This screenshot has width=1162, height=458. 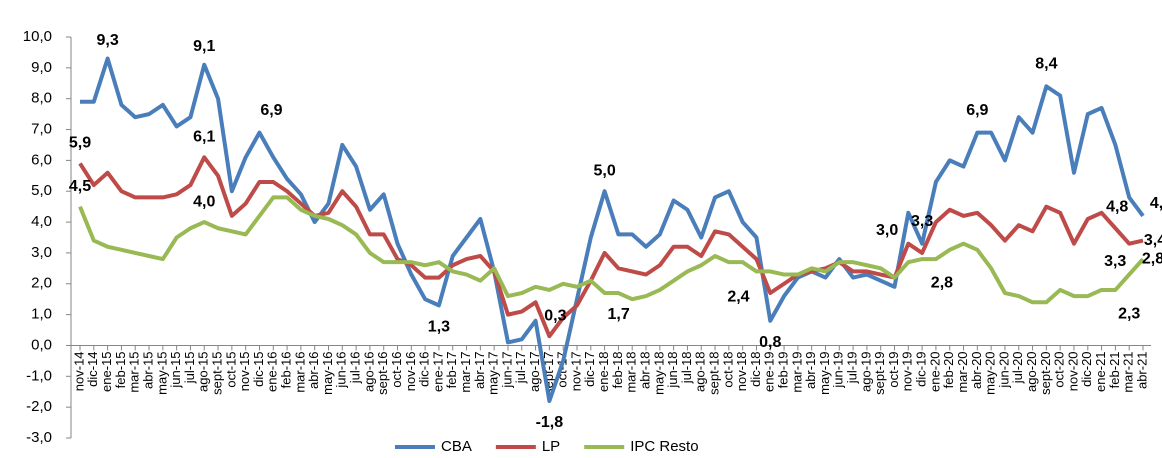 I want to click on x-tick-label: dic-14, so click(x=92, y=368).